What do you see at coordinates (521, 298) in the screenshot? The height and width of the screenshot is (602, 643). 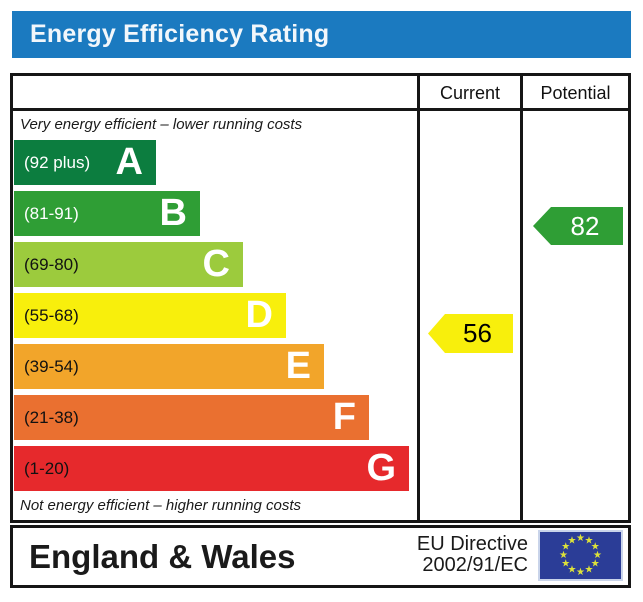 I see `potential-column-divider` at bounding box center [521, 298].